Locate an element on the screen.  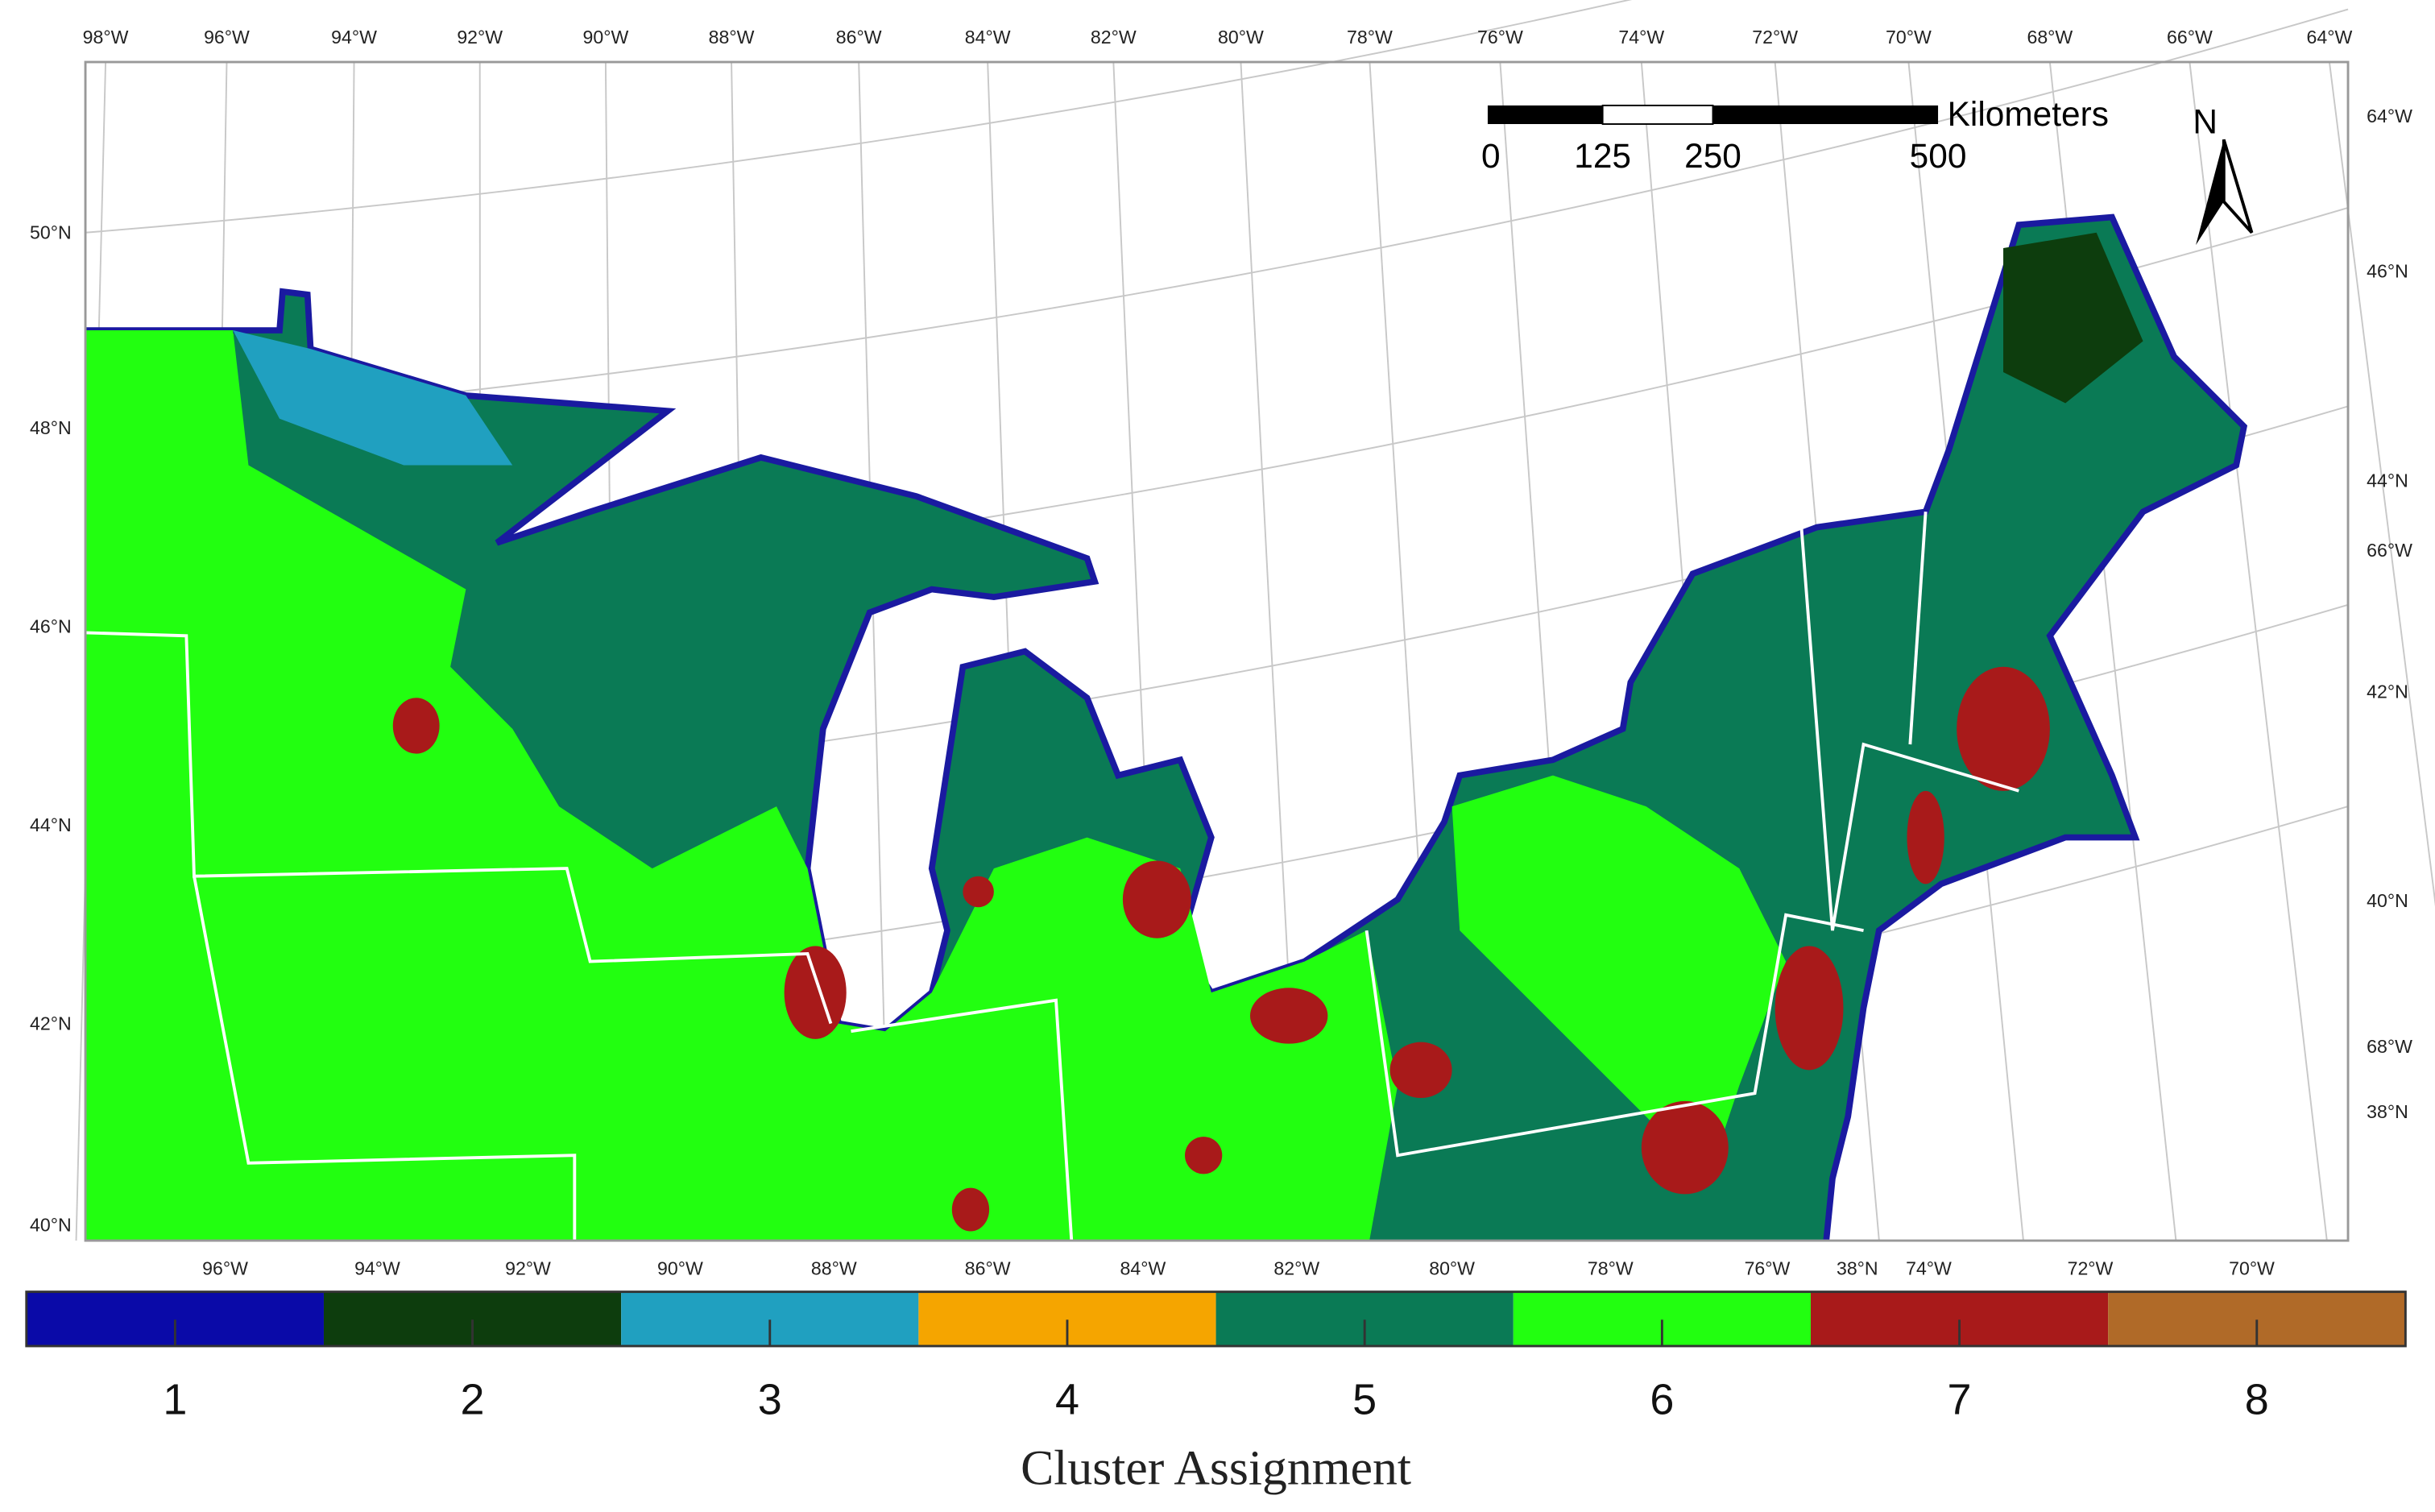
legend-label: 4 is located at coordinates (1067, 1400).